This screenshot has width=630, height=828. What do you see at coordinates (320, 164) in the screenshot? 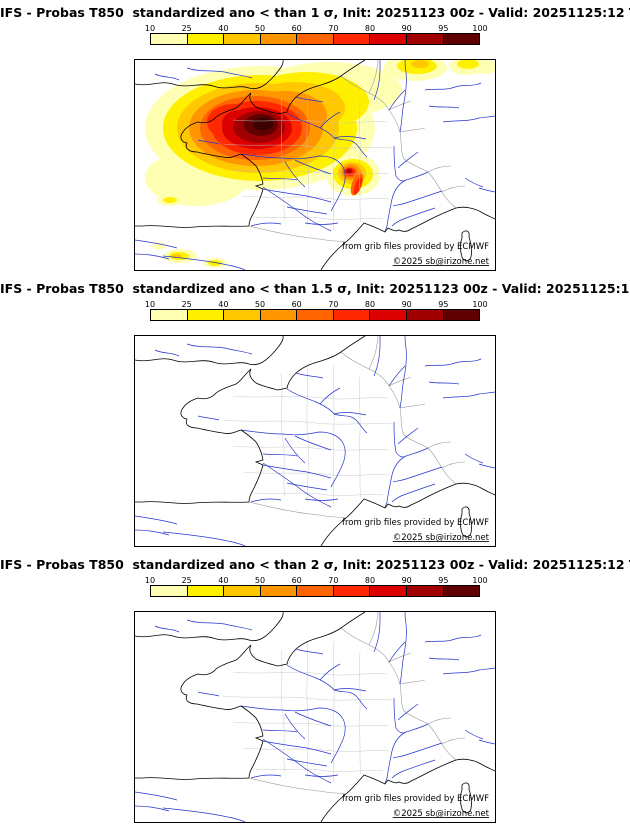
I see `probability-shading` at bounding box center [320, 164].